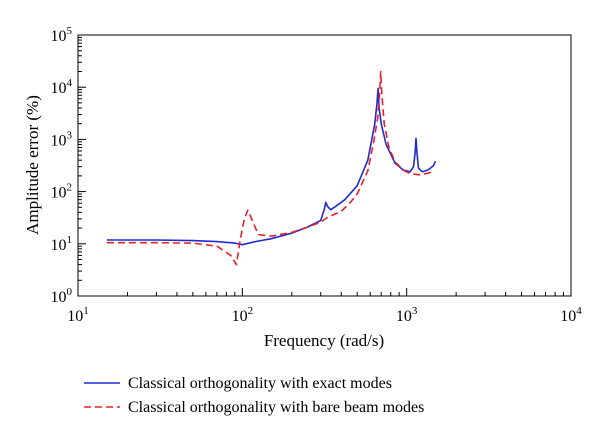  I want to click on legend-label-1: Classical orthogonality with exact modes, so click(260, 383).